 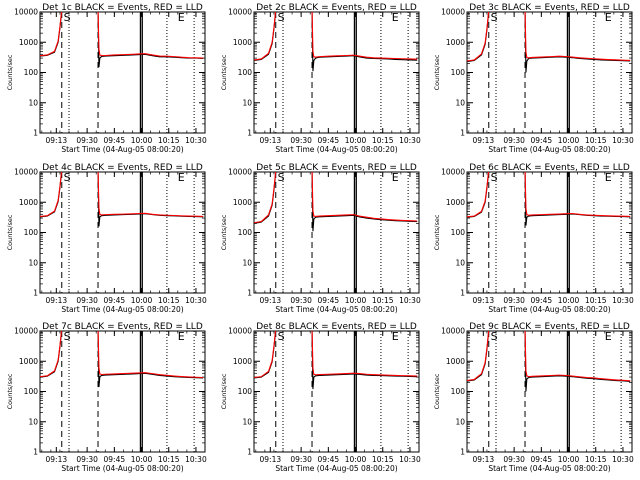 I want to click on panel-title: Det 2c BLACK = Events, RED = LLD, so click(x=336, y=8).